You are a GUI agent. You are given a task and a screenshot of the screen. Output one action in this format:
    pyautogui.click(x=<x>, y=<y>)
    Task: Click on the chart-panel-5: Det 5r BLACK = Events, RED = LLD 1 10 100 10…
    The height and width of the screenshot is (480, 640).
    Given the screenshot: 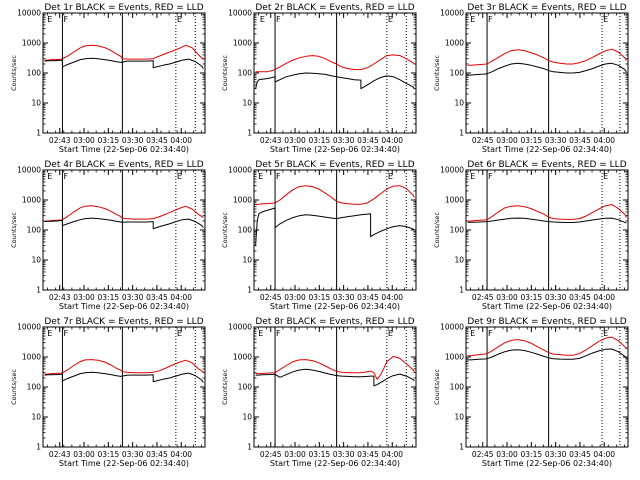 What is the action you would take?
    pyautogui.click(x=319, y=235)
    